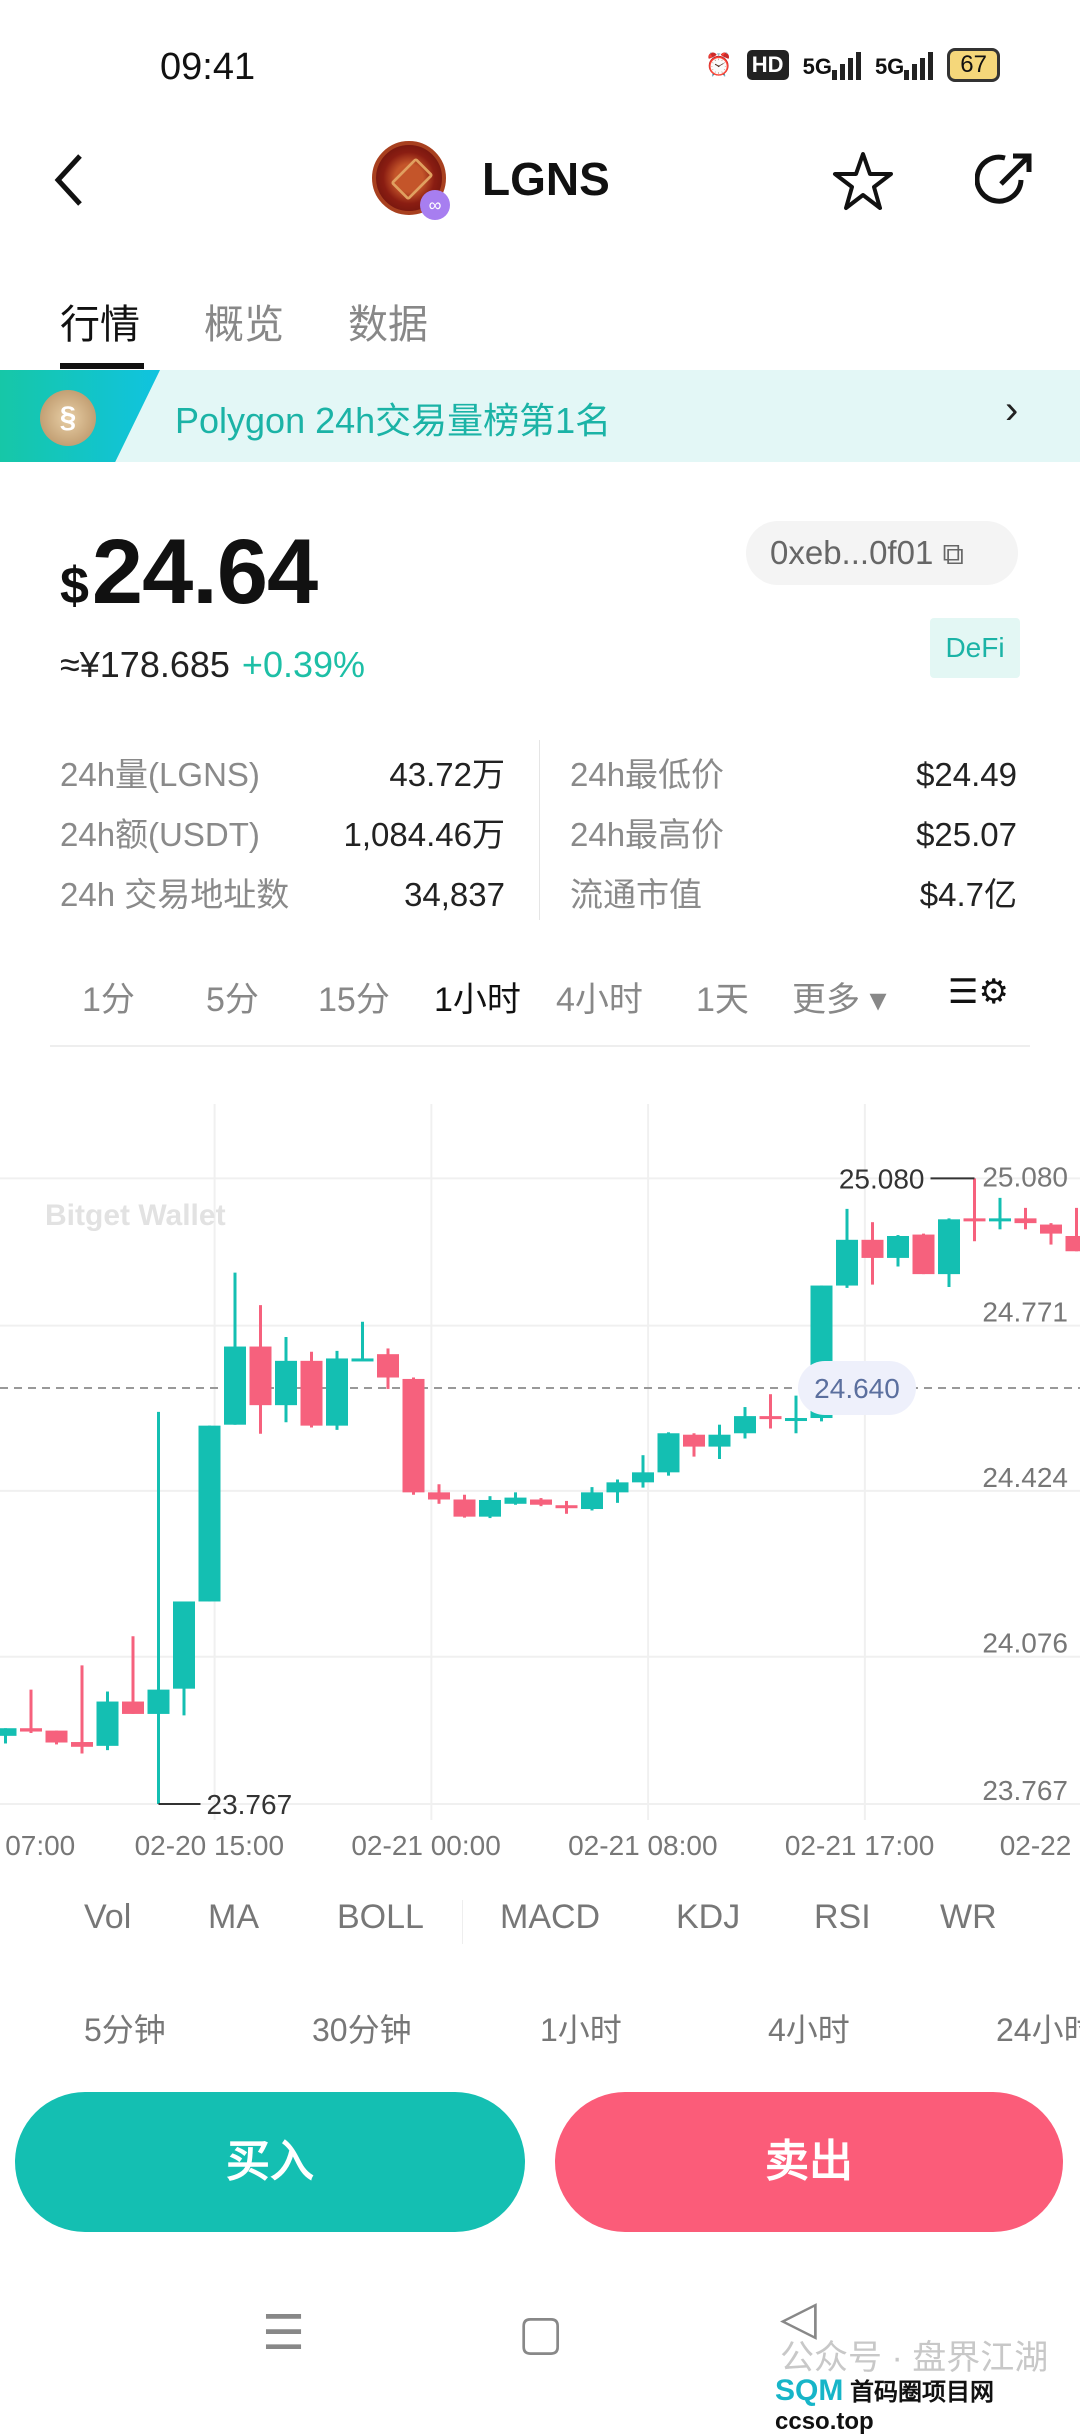 The image size is (1080, 2436). I want to click on indicator-macd: MACD, so click(550, 1917).